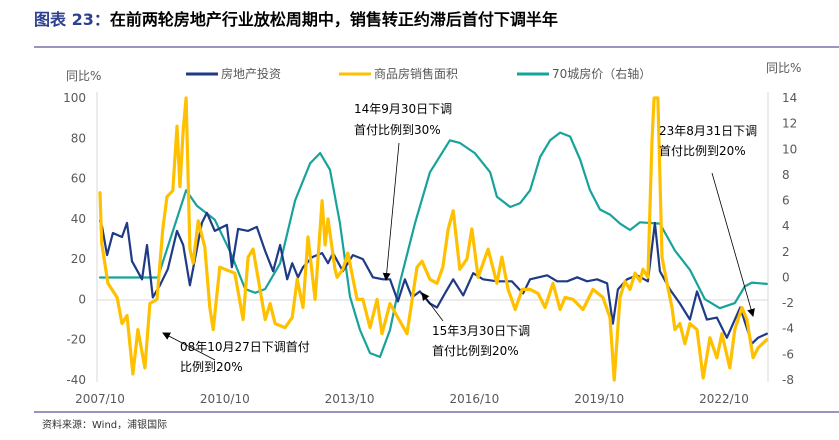  Describe the element at coordinates (104, 424) in the screenshot. I see `source-note: 资料来源：Wind，浦银国际` at that location.